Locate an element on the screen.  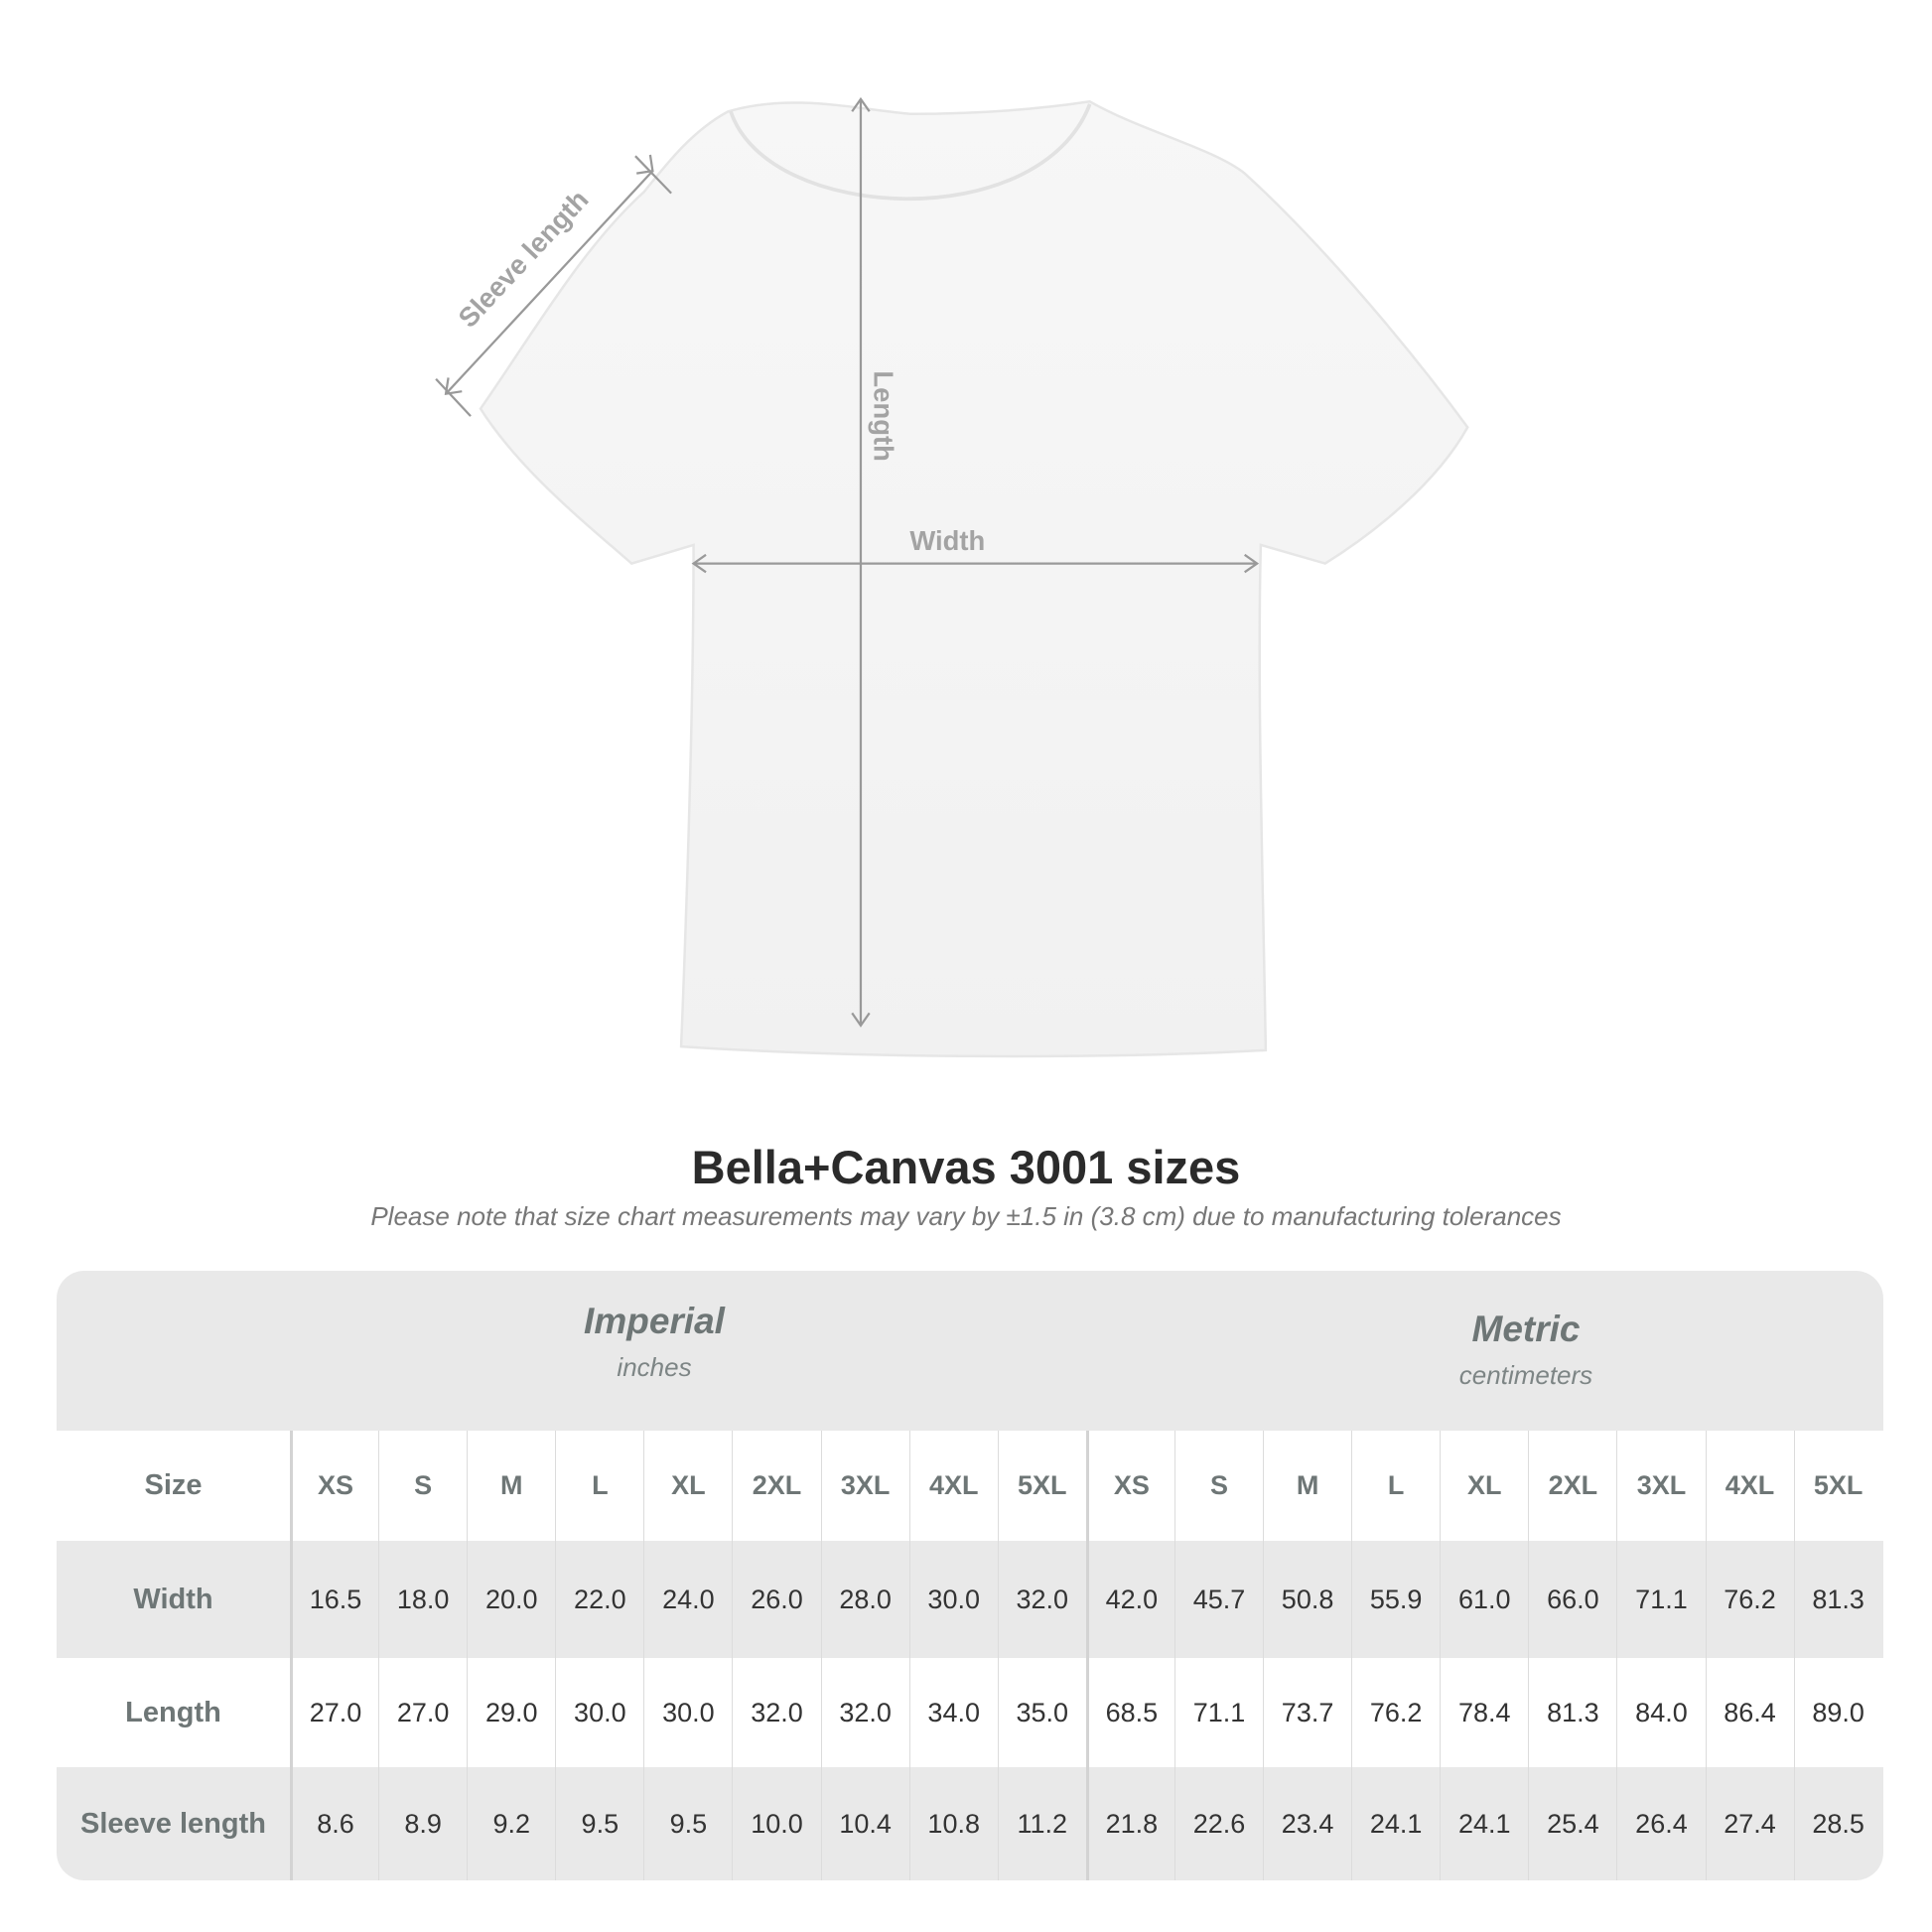
length-arrow is located at coordinates (861, 562).